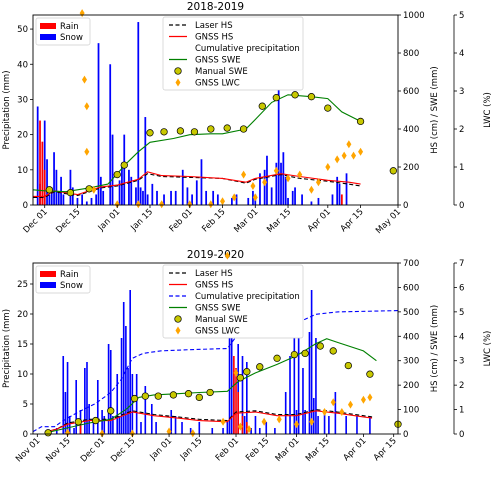 This screenshot has width=500, height=503. What do you see at coordinates (215, 7) in the screenshot?
I see `chart-title: 2018-2019` at bounding box center [215, 7].